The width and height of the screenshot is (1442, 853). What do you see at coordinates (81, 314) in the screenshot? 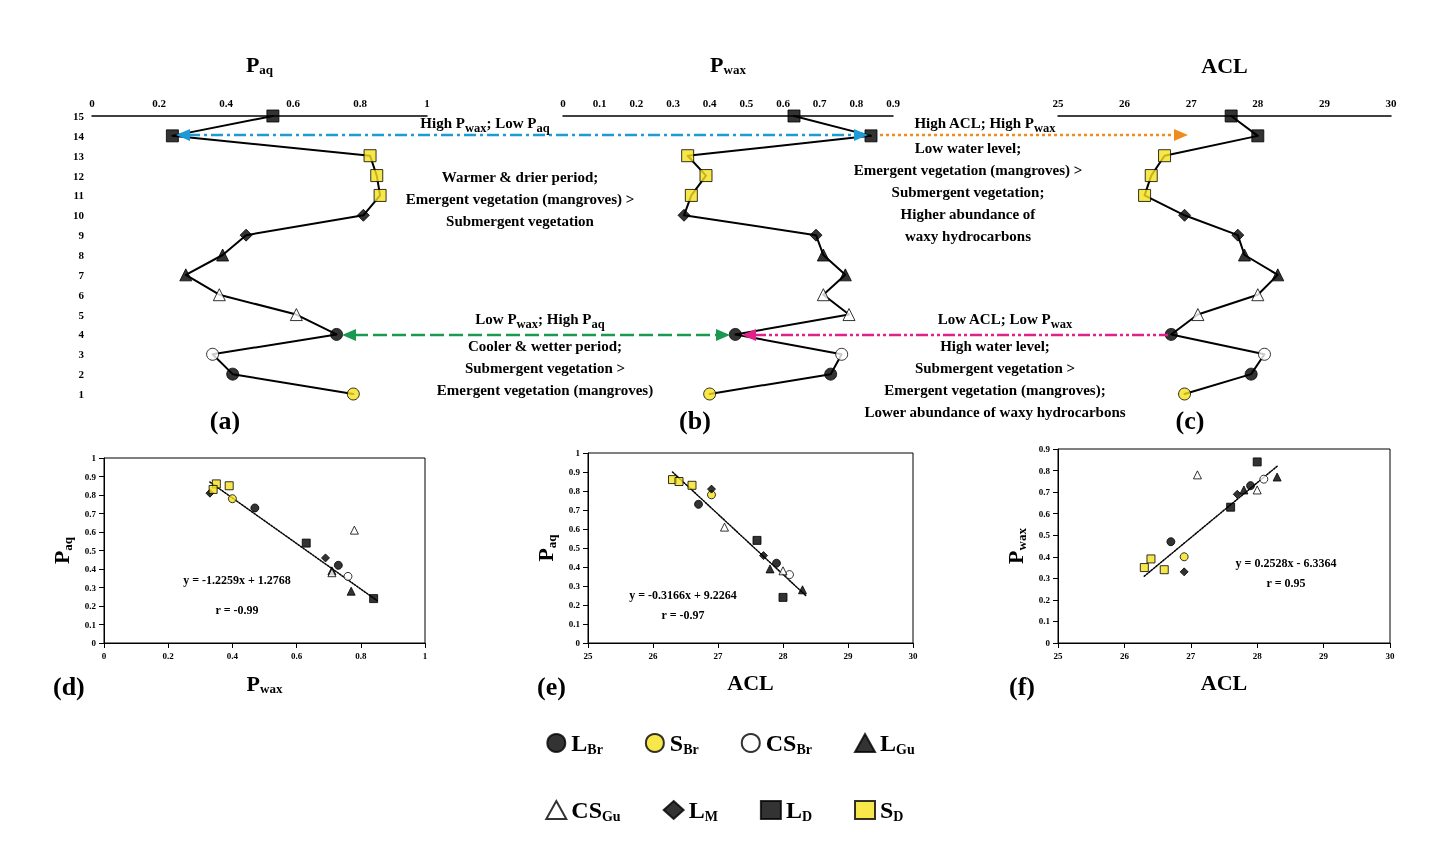
I see `y-tick-label: 5` at bounding box center [81, 314].